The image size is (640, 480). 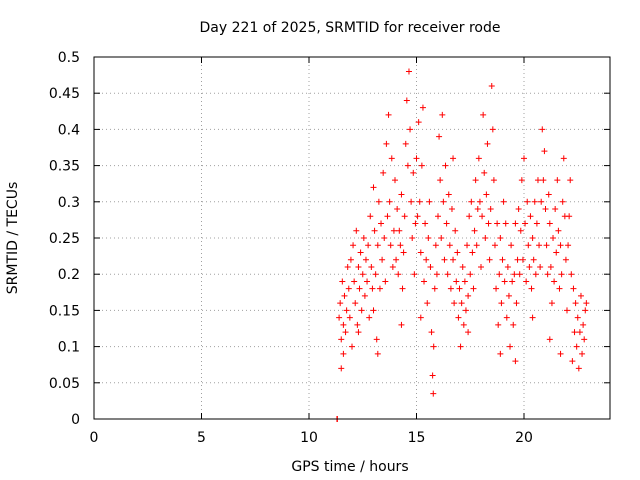 What do you see at coordinates (69, 203) in the screenshot?
I see `y-tick-label: 0.3` at bounding box center [69, 203].